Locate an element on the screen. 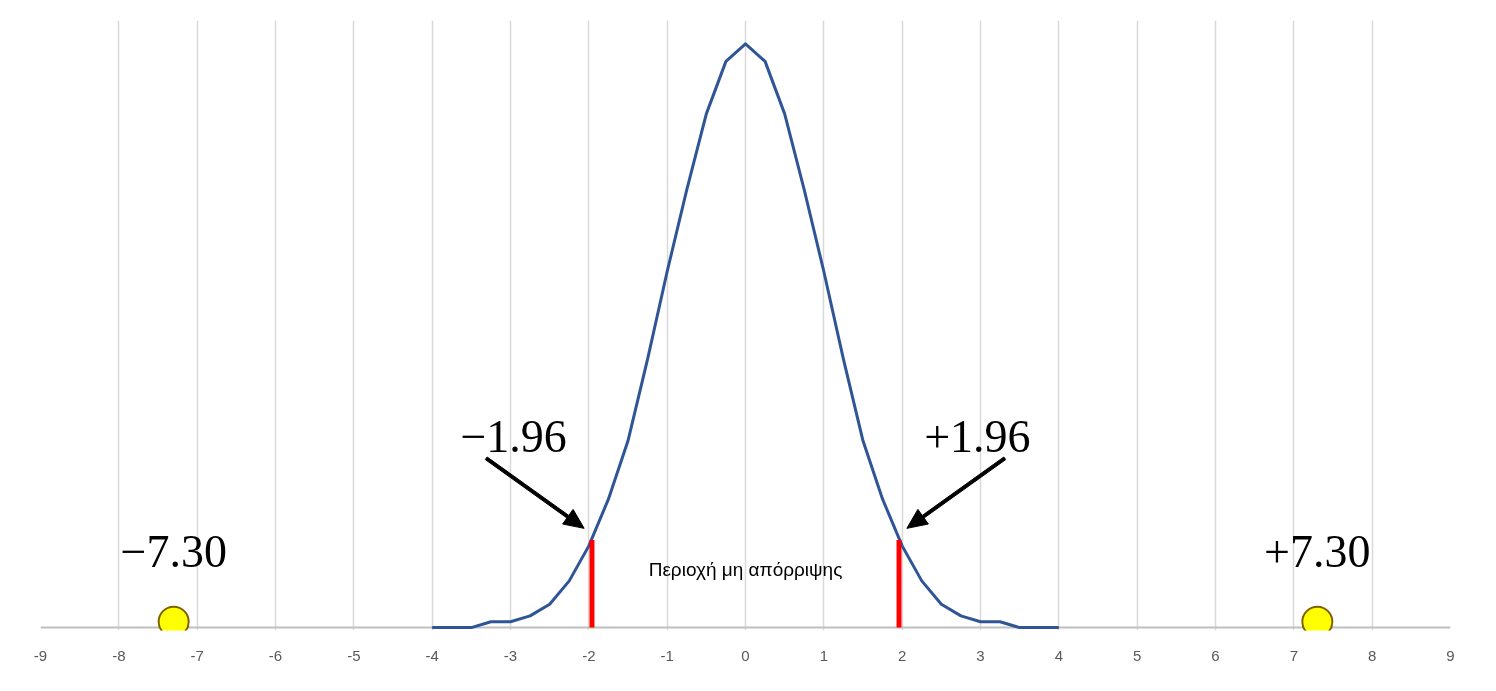 This screenshot has height=691, width=1496. x-tick-label: -7 is located at coordinates (197, 655).